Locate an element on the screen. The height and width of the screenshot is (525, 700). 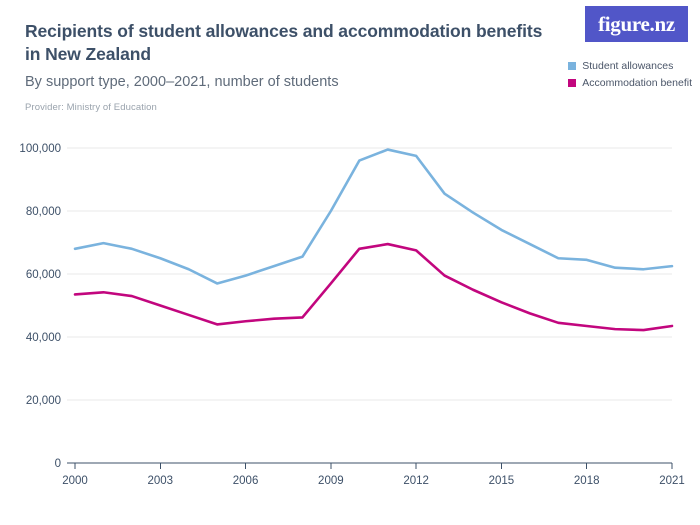
y-axis-labels-group: 0 20,000 40,000 60,000 80,000 100,000 is located at coordinates (40, 306).